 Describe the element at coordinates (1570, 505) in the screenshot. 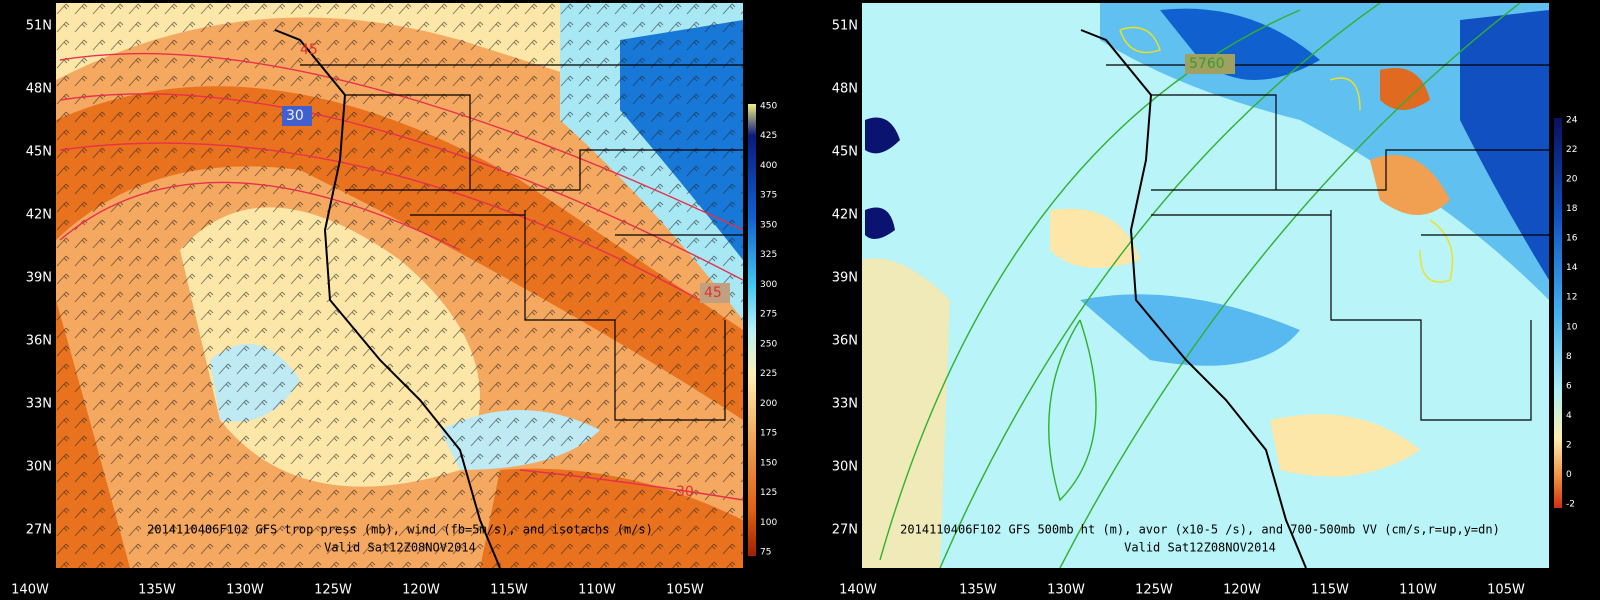

I see `colorbar-label: -2` at that location.